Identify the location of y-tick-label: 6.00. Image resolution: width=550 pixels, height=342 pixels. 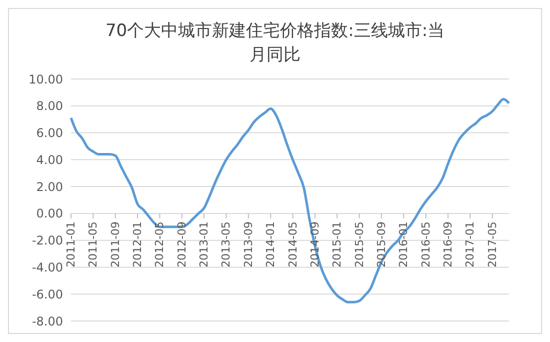
(49, 133).